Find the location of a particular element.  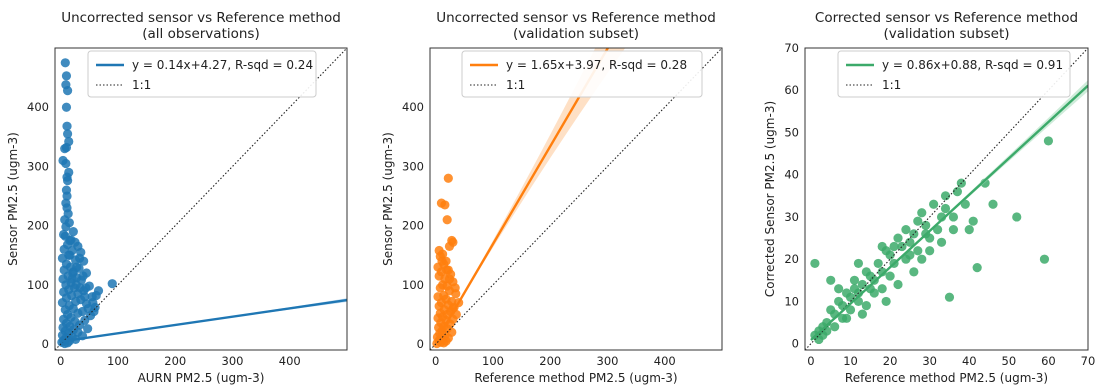

x-tick-label: 60 is located at coordinates (1048, 361).